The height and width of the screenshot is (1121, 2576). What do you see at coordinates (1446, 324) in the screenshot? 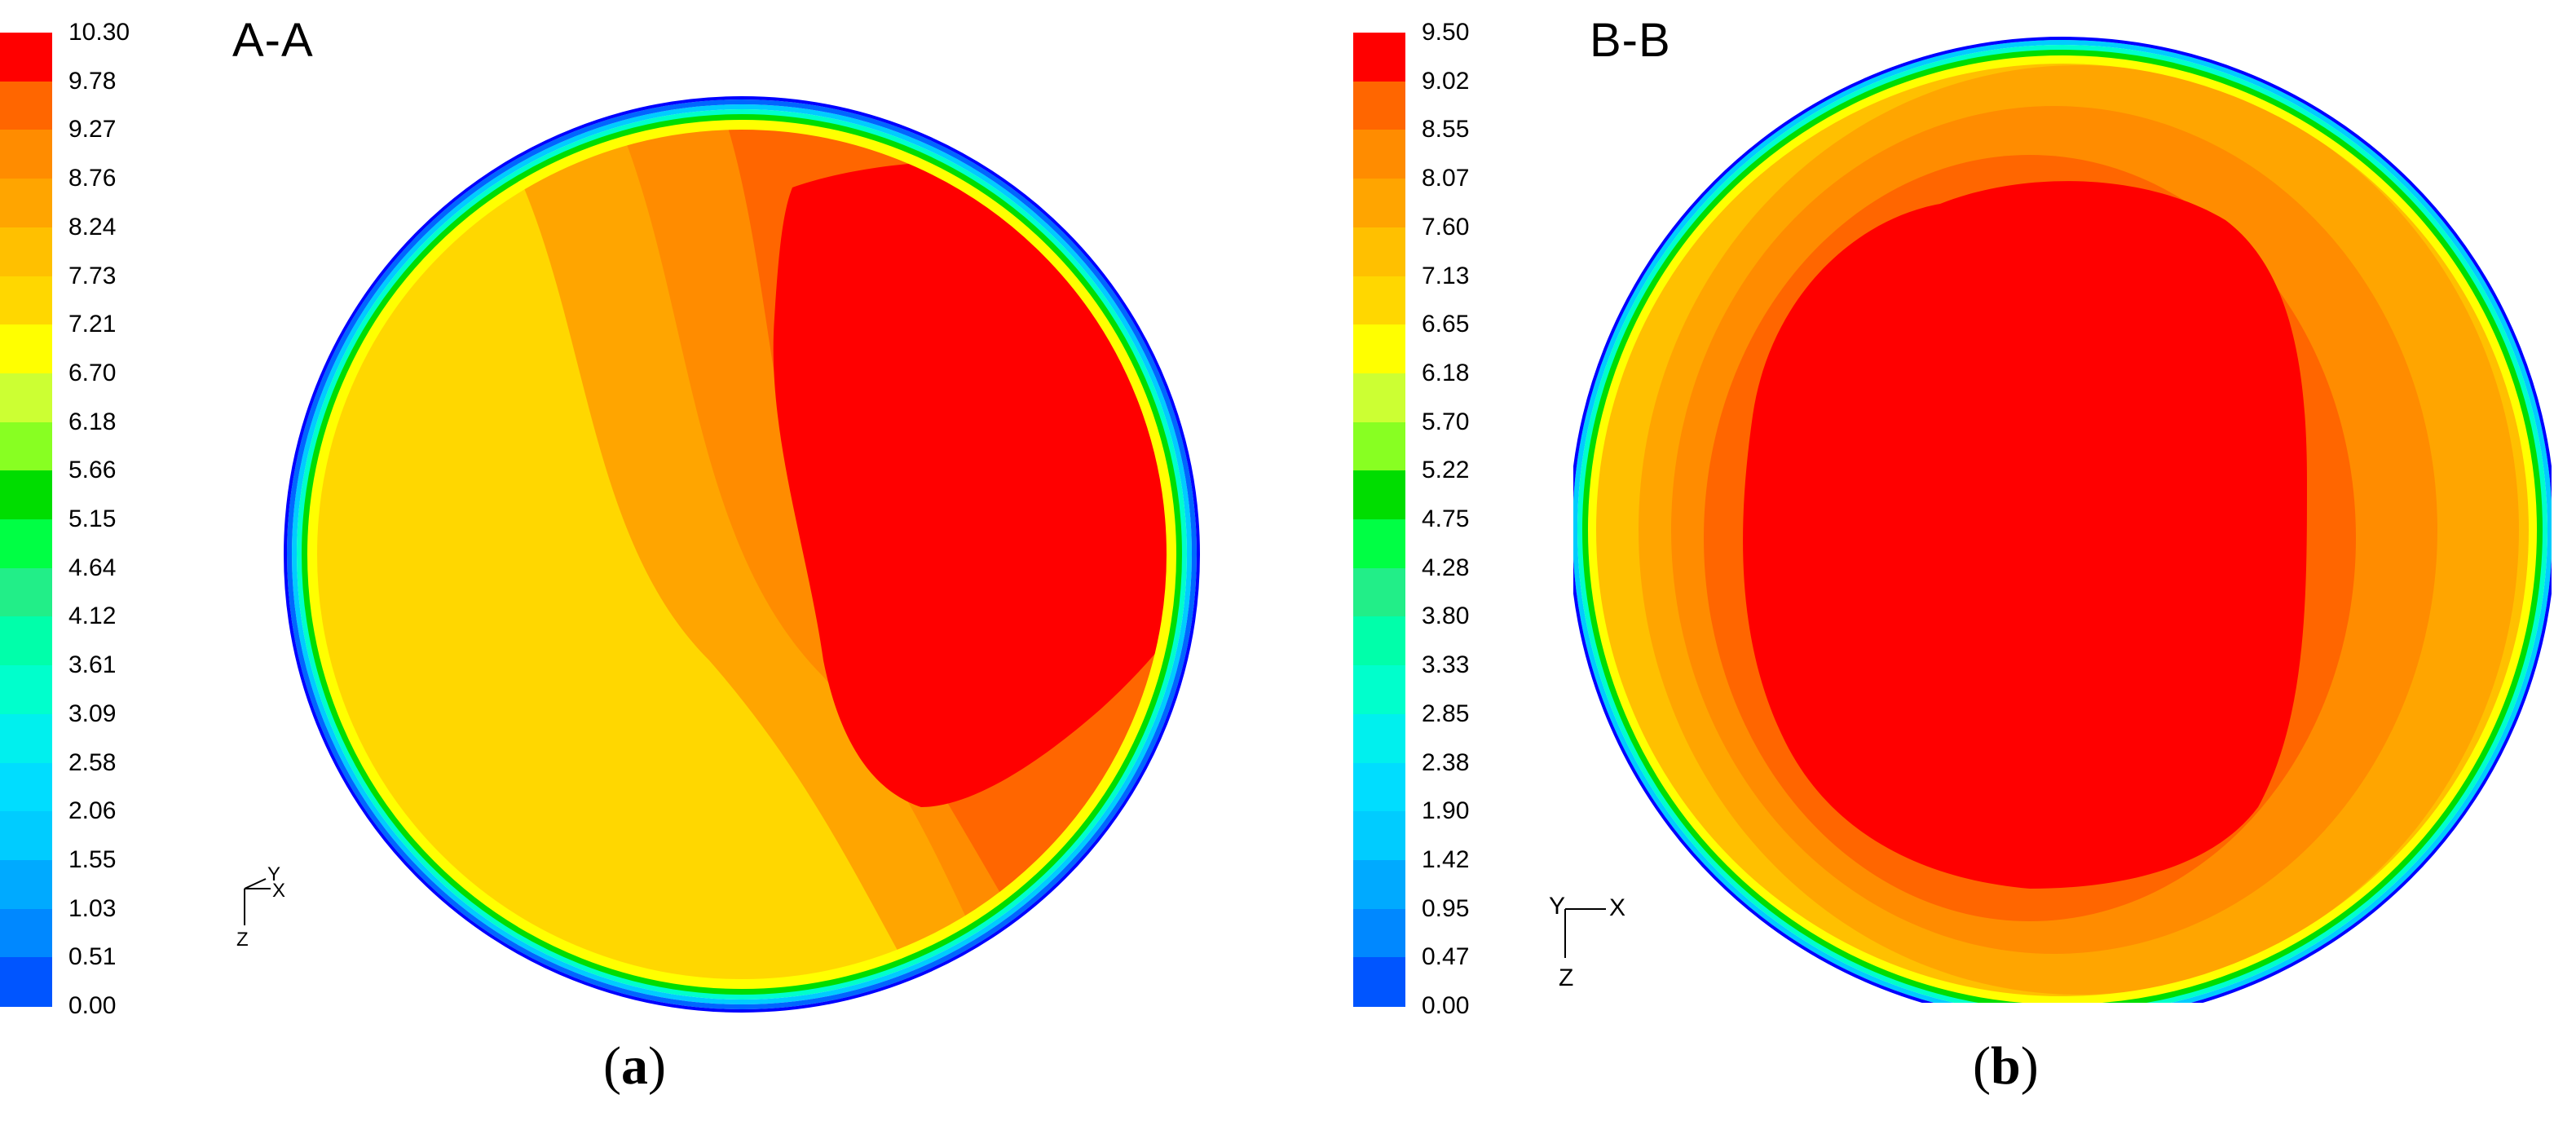
I see `colorbar-tick-label-b: 6.65` at bounding box center [1446, 324].